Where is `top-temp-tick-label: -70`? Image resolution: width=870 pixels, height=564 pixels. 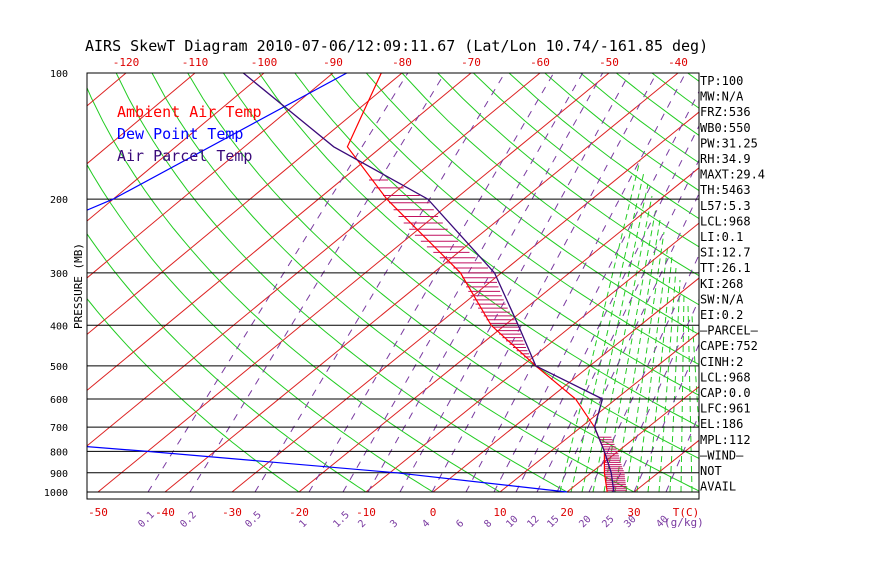
top-temp-tick-label: -70 is located at coordinates (471, 62).